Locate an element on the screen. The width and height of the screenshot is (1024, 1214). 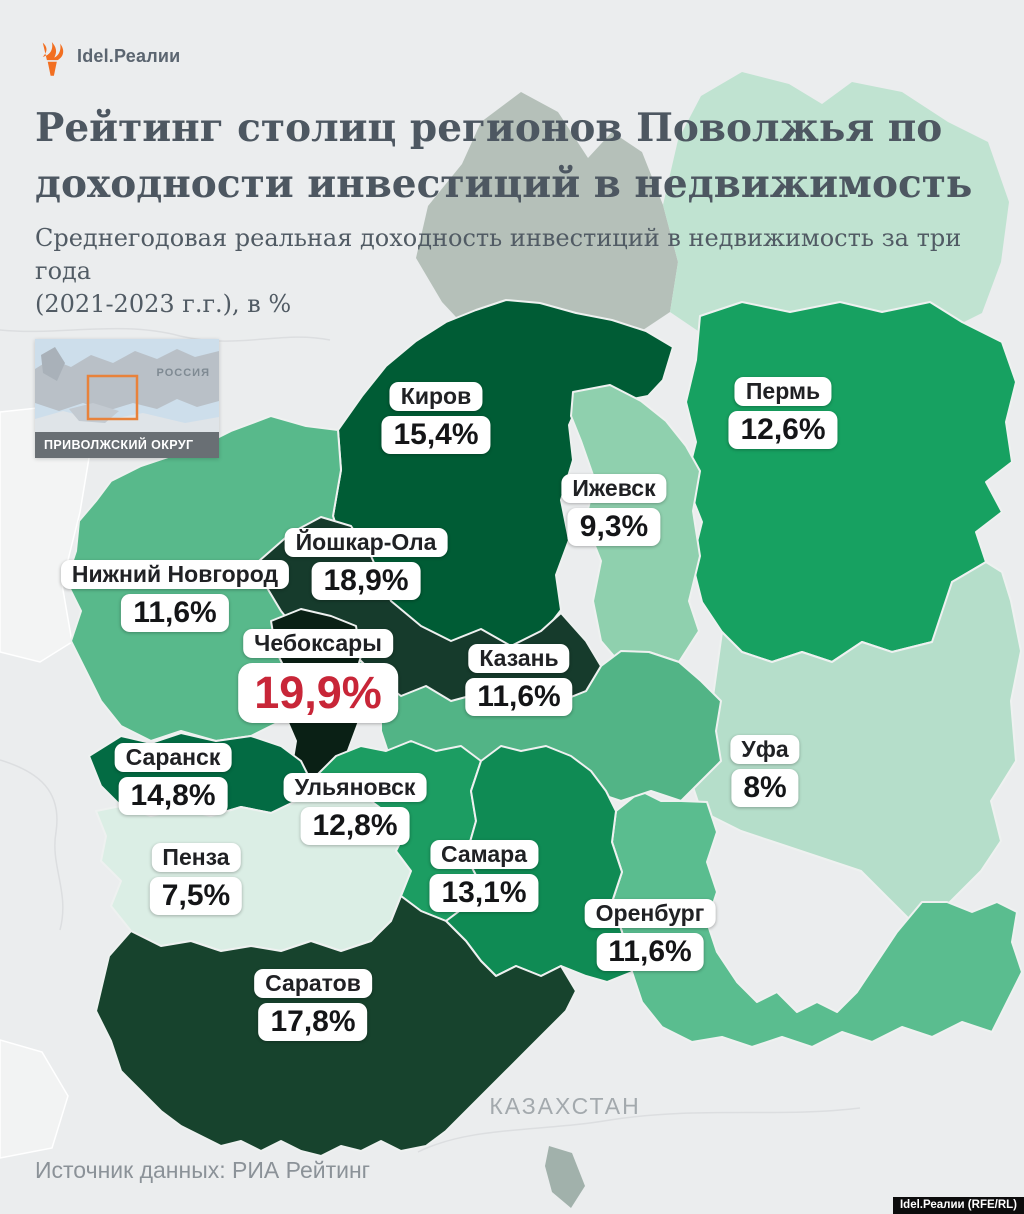
region-label-ufa: Уфа 8% is located at coordinates (765, 771).